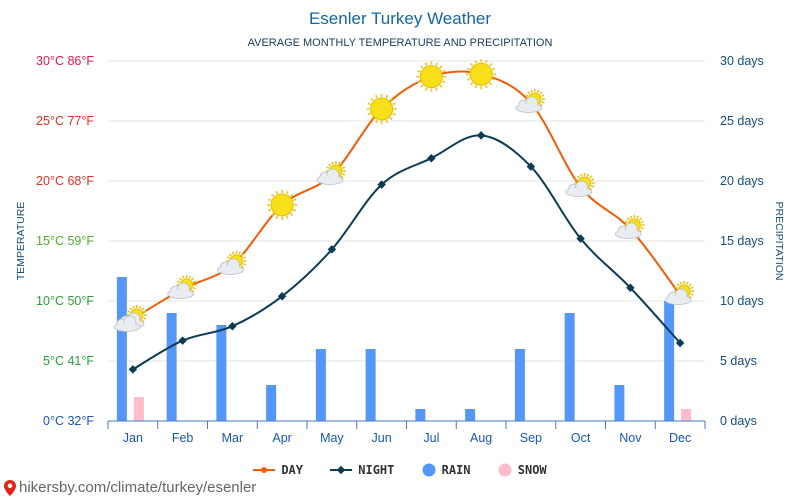  What do you see at coordinates (738, 361) in the screenshot?
I see `right-tick-label: 5 days` at bounding box center [738, 361].